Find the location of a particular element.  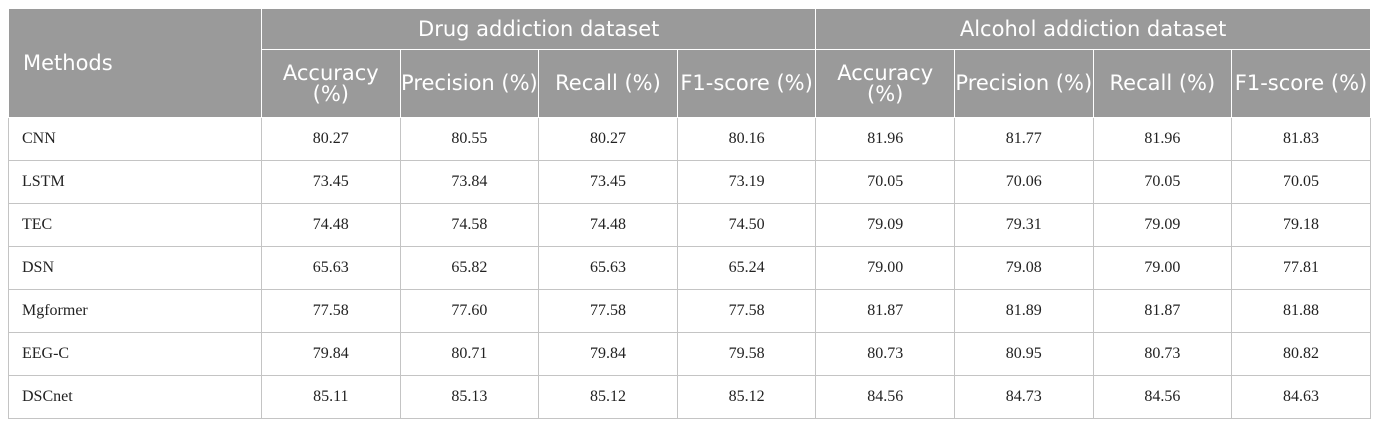

value-cell: 74.58 is located at coordinates (469, 225).